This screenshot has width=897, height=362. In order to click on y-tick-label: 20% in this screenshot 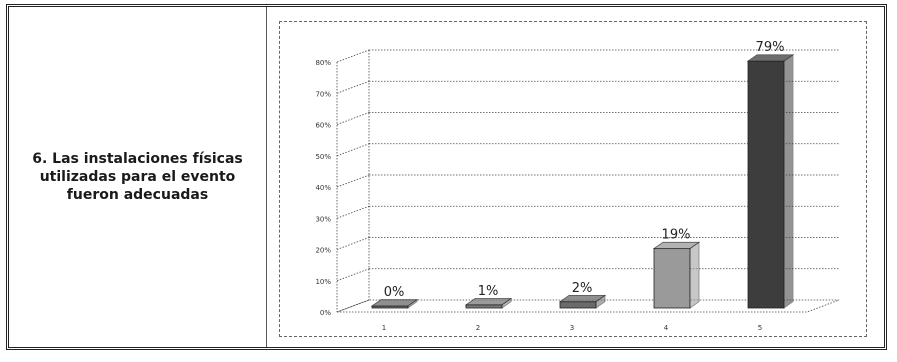, I will do `click(323, 251)`.